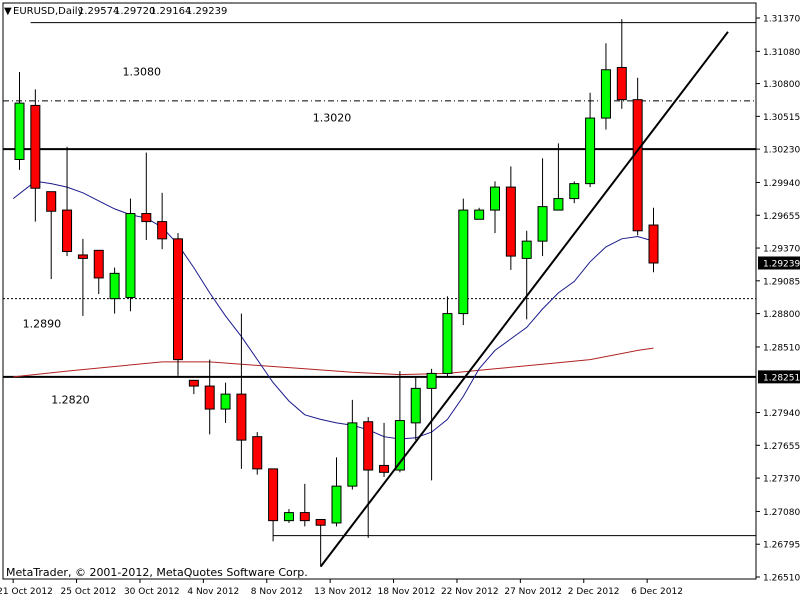  What do you see at coordinates (277, 592) in the screenshot?
I see `x-tick-label-4: 8 Nov 2012` at bounding box center [277, 592].